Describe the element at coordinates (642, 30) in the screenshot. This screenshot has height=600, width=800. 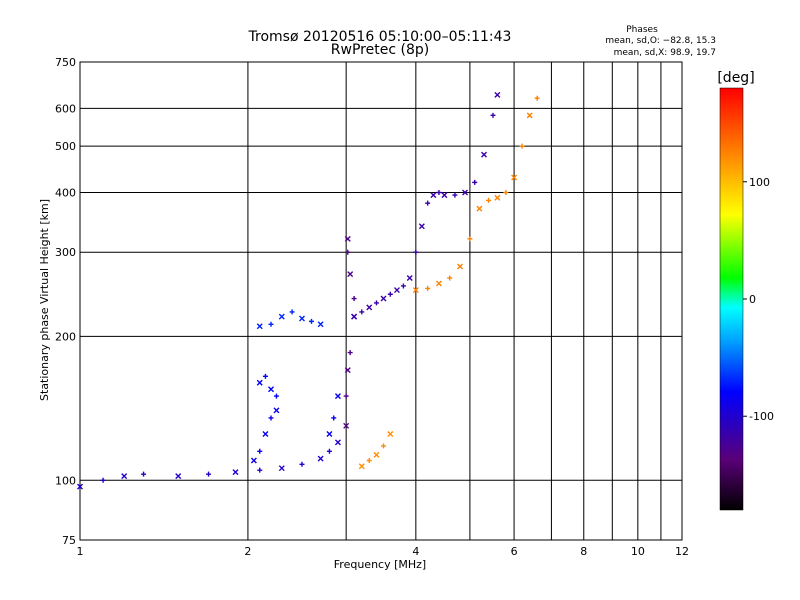
I see `legend-title: Phases` at that location.